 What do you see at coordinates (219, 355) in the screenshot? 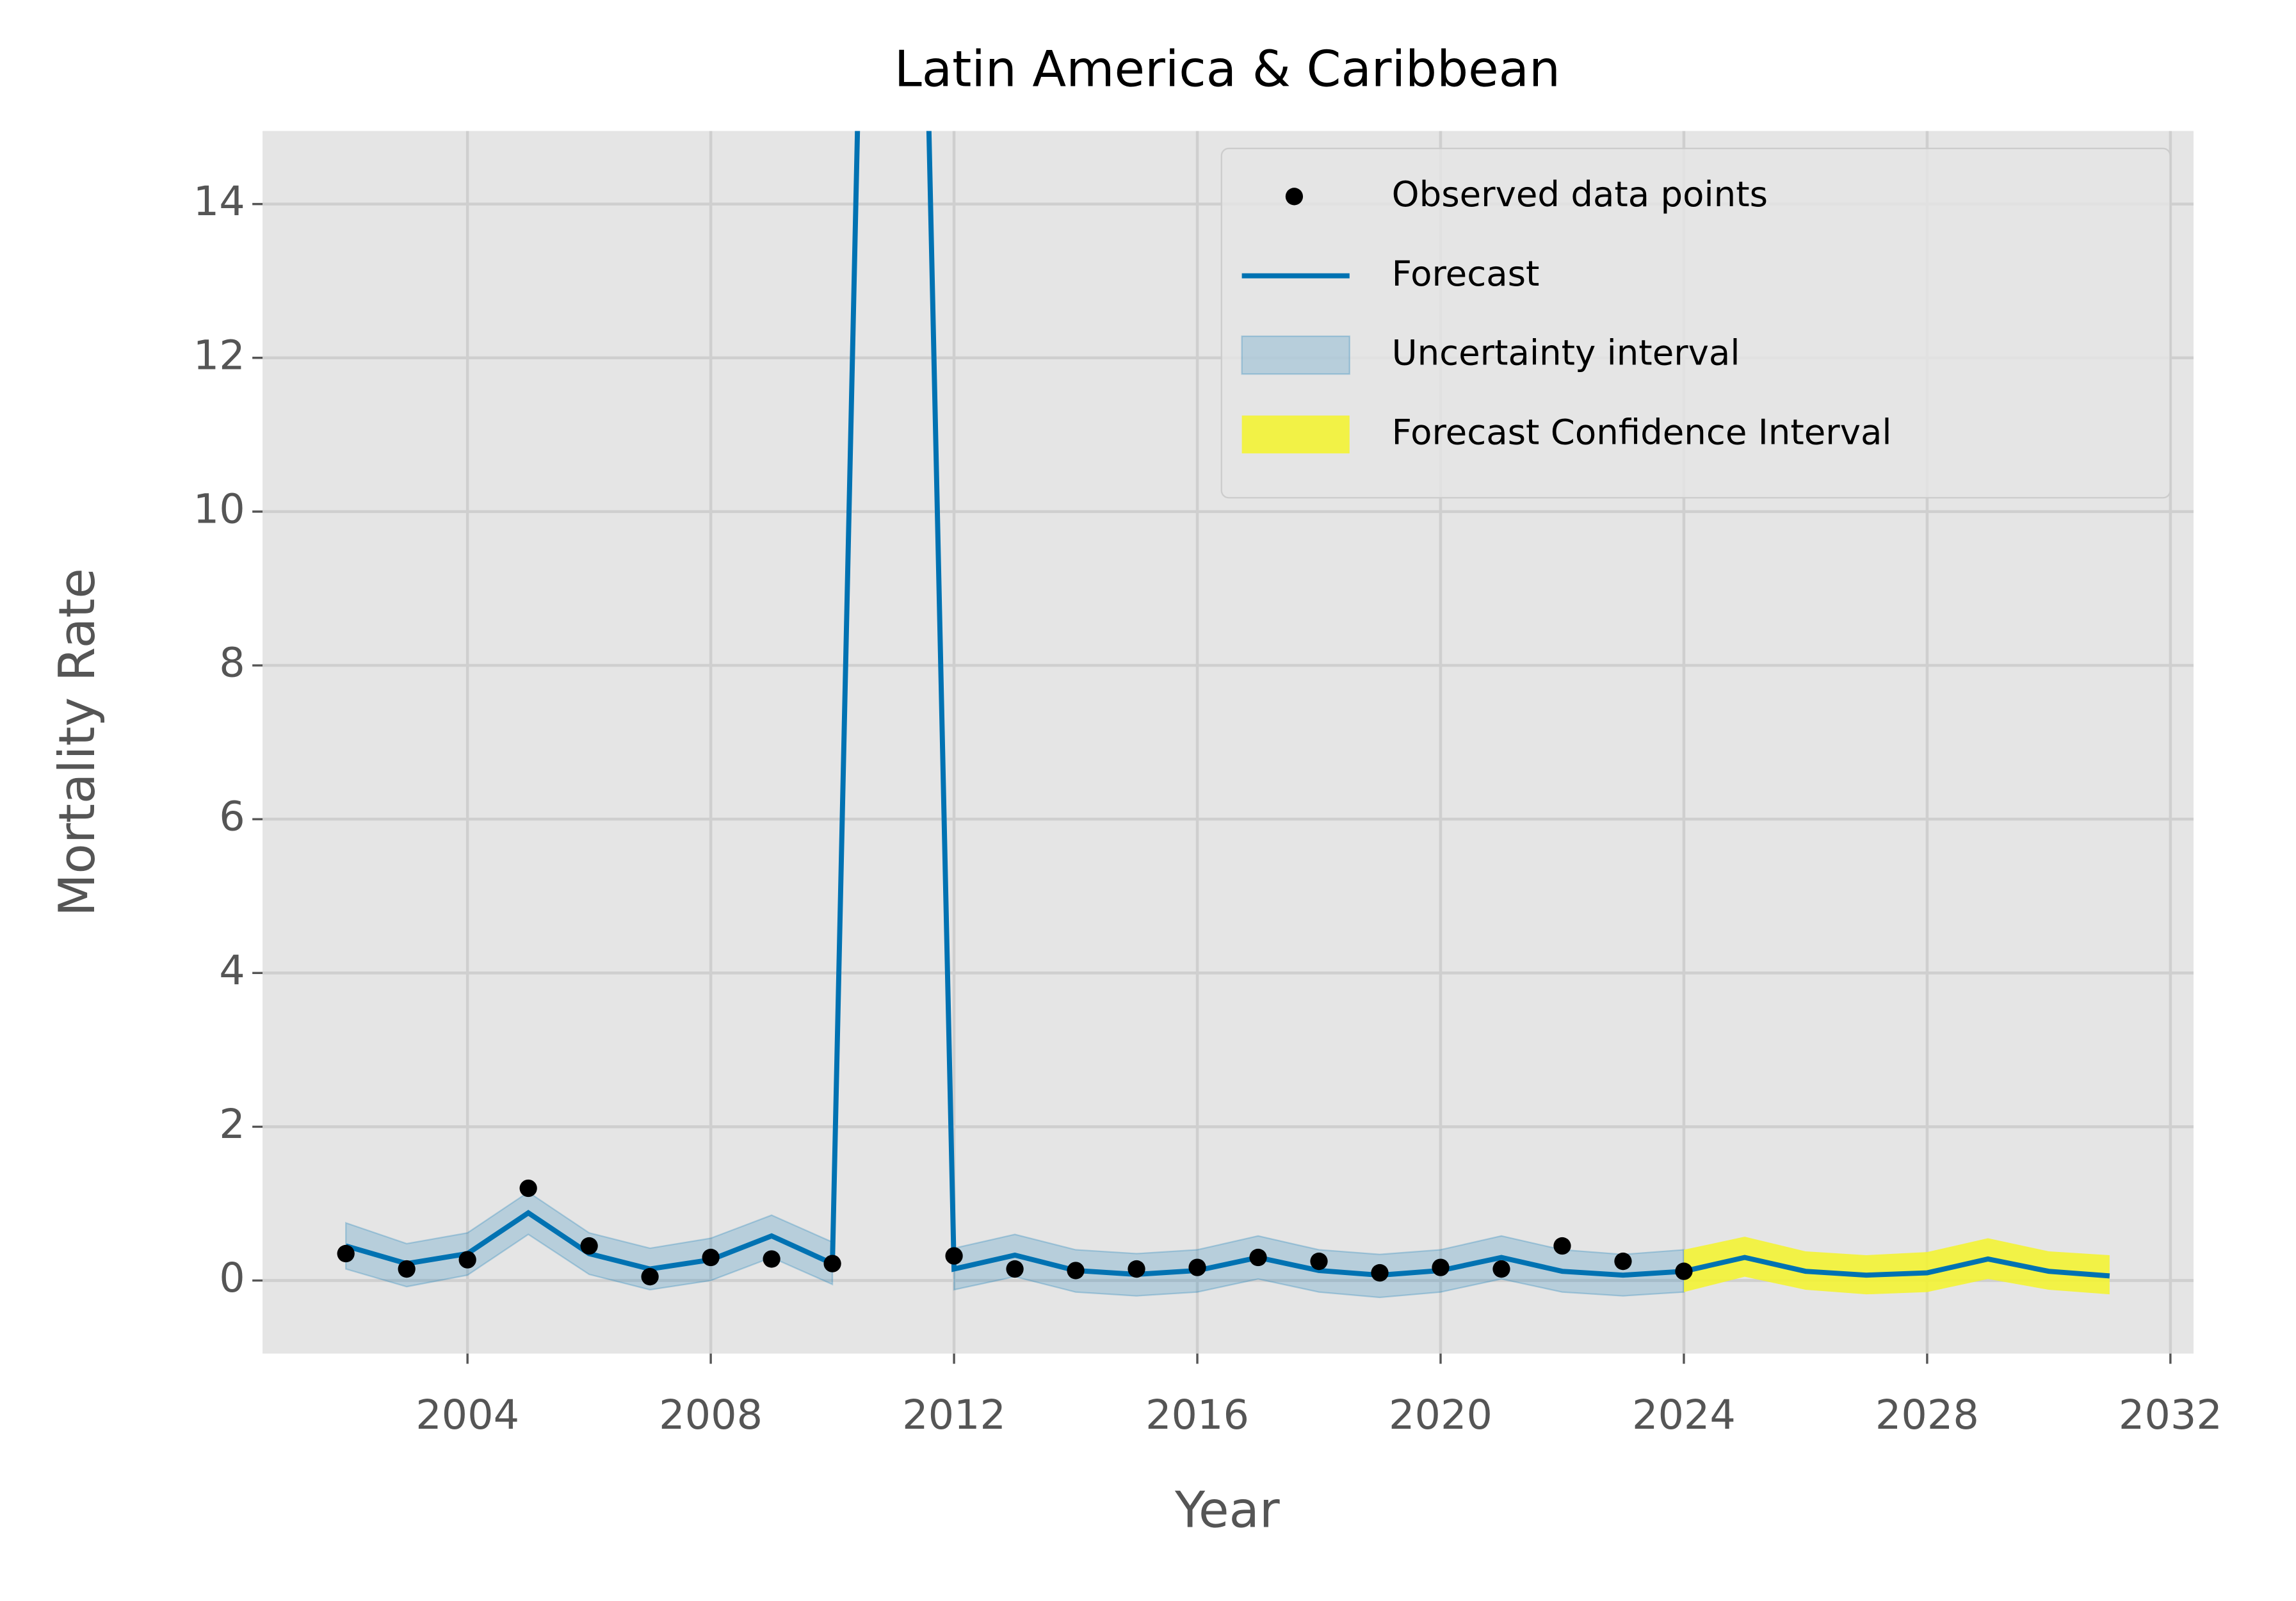
I see `y-tick-label: 12` at bounding box center [219, 355].